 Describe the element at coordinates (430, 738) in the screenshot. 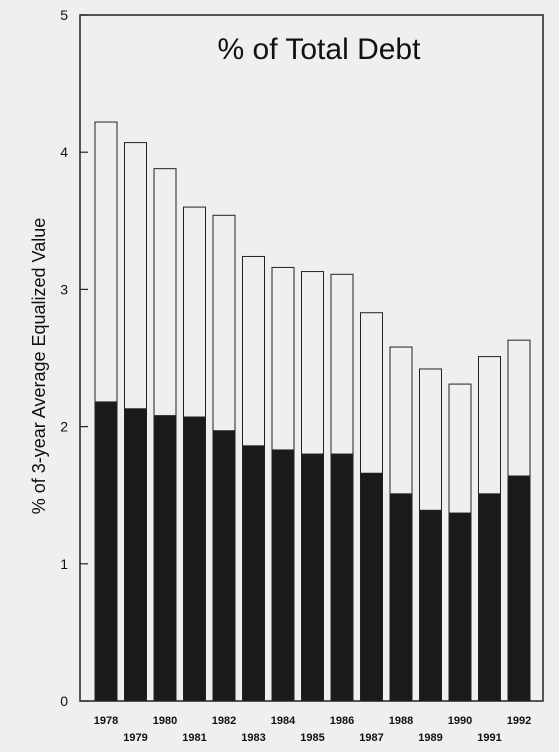

I see `x-tick-label: 1989` at that location.